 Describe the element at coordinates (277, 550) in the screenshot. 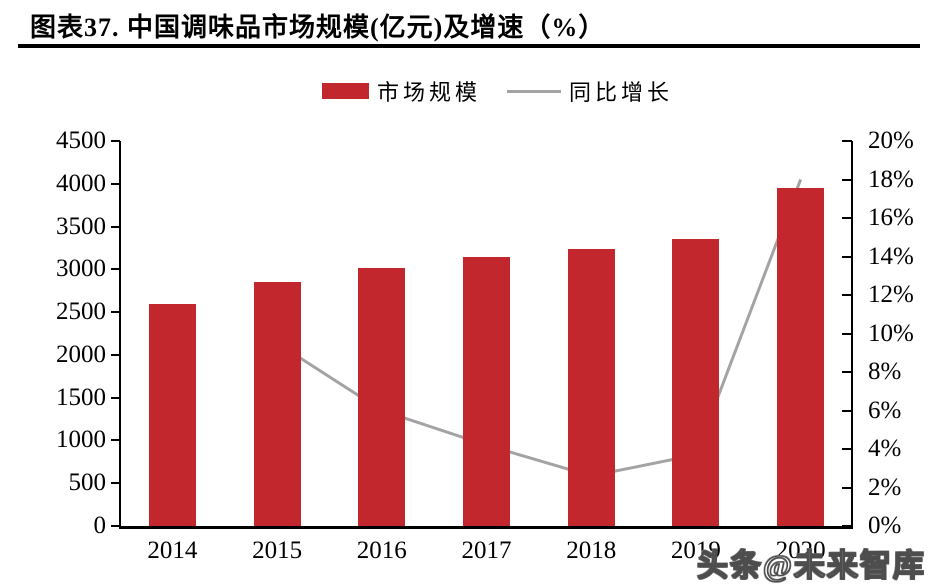

I see `x-axis-label: 2015` at that location.